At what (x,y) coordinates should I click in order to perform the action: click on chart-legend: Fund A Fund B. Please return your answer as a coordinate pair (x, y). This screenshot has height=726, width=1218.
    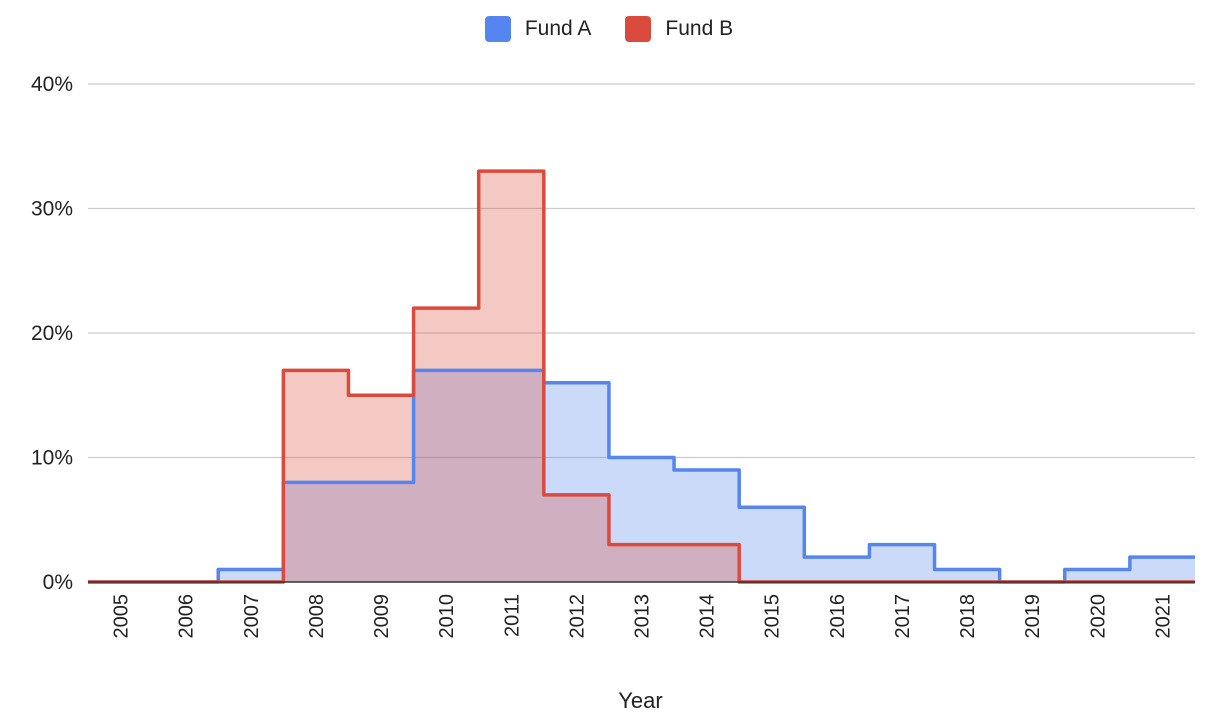
    Looking at the image, I should click on (609, 29).